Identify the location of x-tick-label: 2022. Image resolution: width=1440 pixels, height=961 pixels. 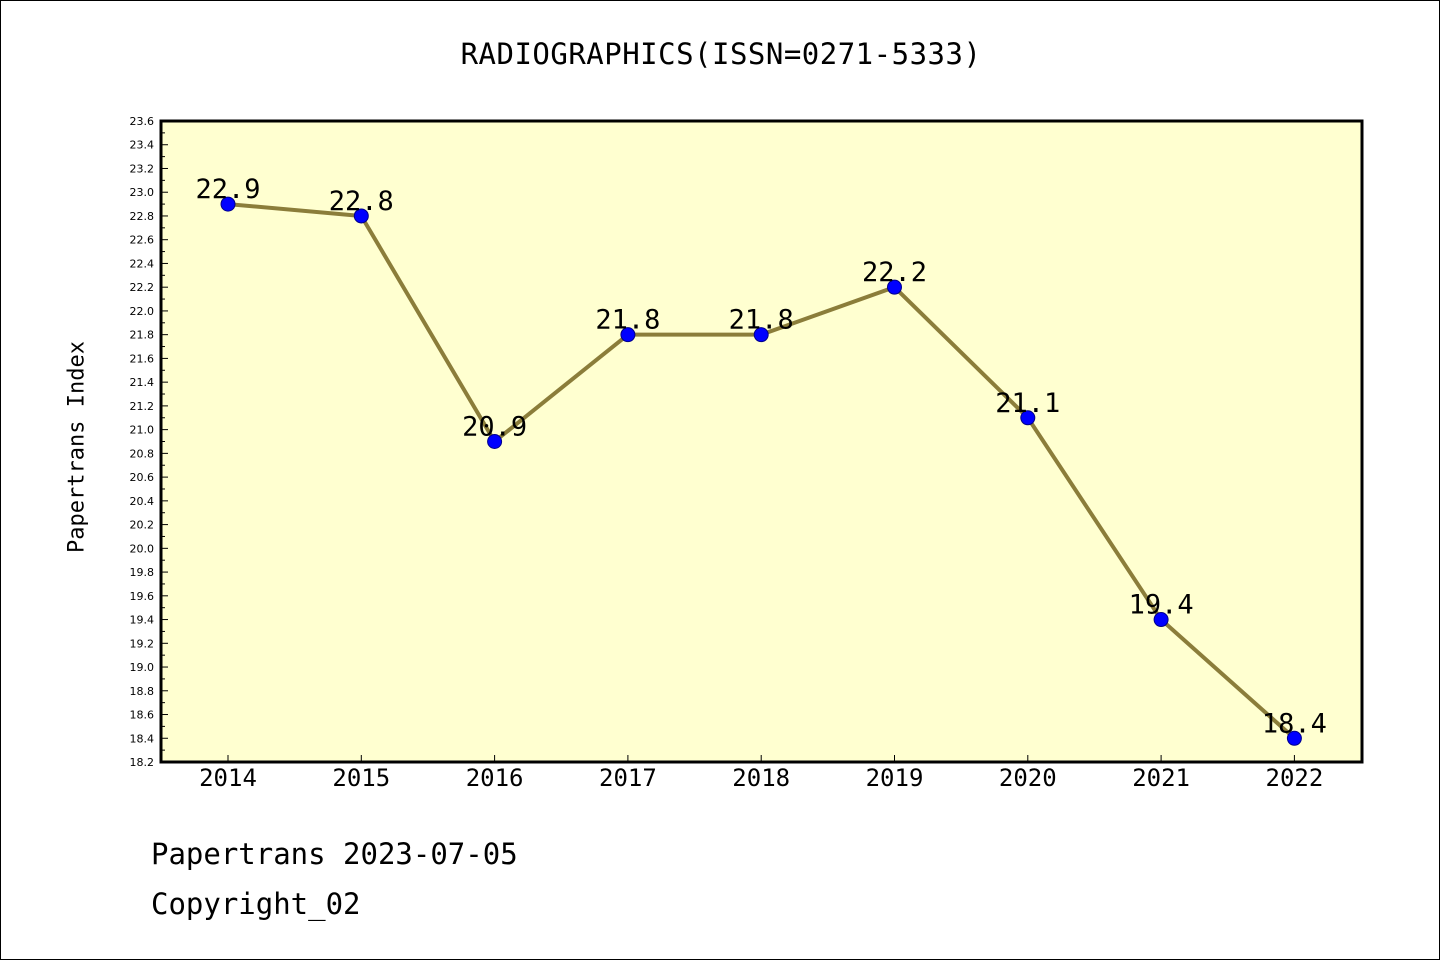
(1295, 778).